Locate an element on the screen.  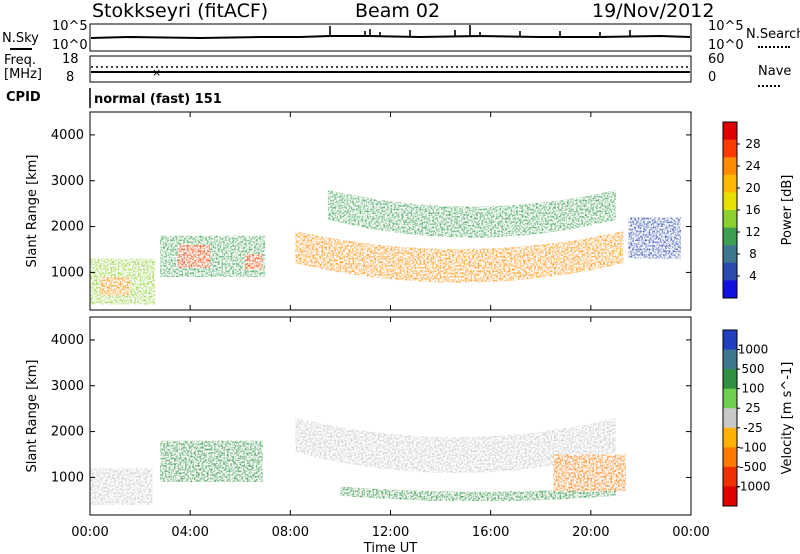
cbar-vel-label: Velocity [m s^-1] is located at coordinates (787, 418).